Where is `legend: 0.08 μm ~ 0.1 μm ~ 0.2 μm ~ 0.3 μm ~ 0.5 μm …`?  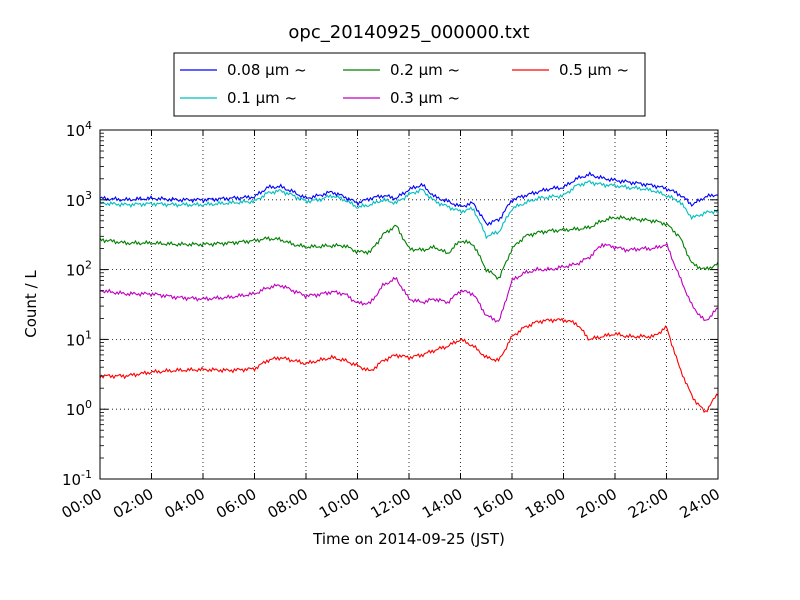
legend: 0.08 μm ~ 0.1 μm ~ 0.2 μm ~ 0.3 μm ~ 0.5 μm … is located at coordinates (409, 84).